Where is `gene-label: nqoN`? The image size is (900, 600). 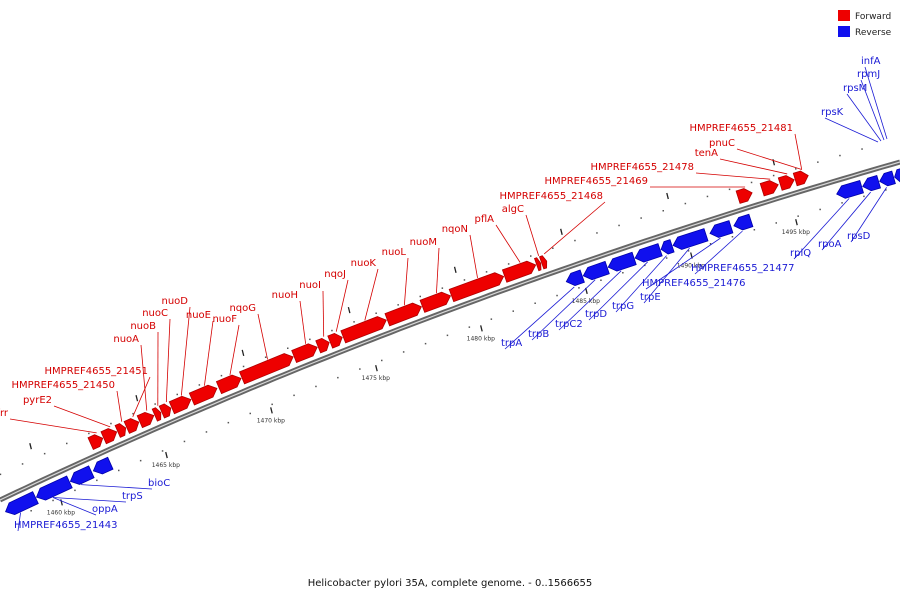
gene-label: nqoN is located at coordinates (455, 229).